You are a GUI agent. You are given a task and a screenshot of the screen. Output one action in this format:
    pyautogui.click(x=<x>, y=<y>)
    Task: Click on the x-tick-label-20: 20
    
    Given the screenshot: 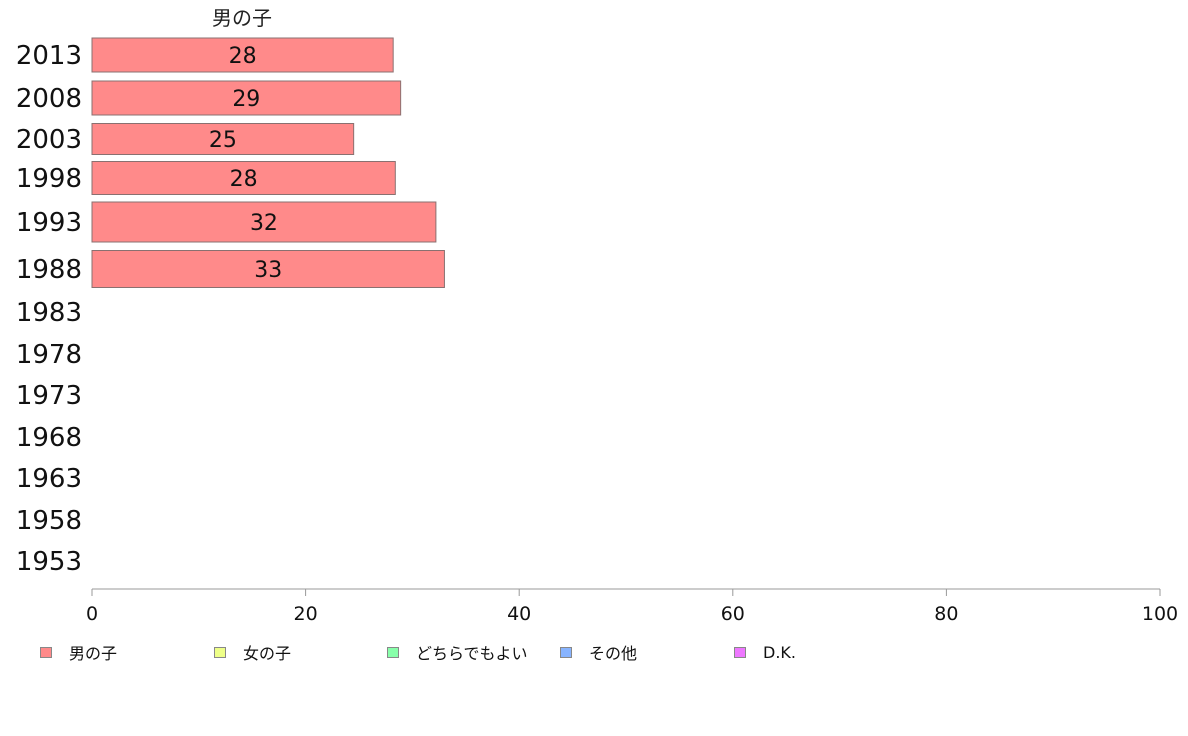 What is the action you would take?
    pyautogui.click(x=306, y=614)
    